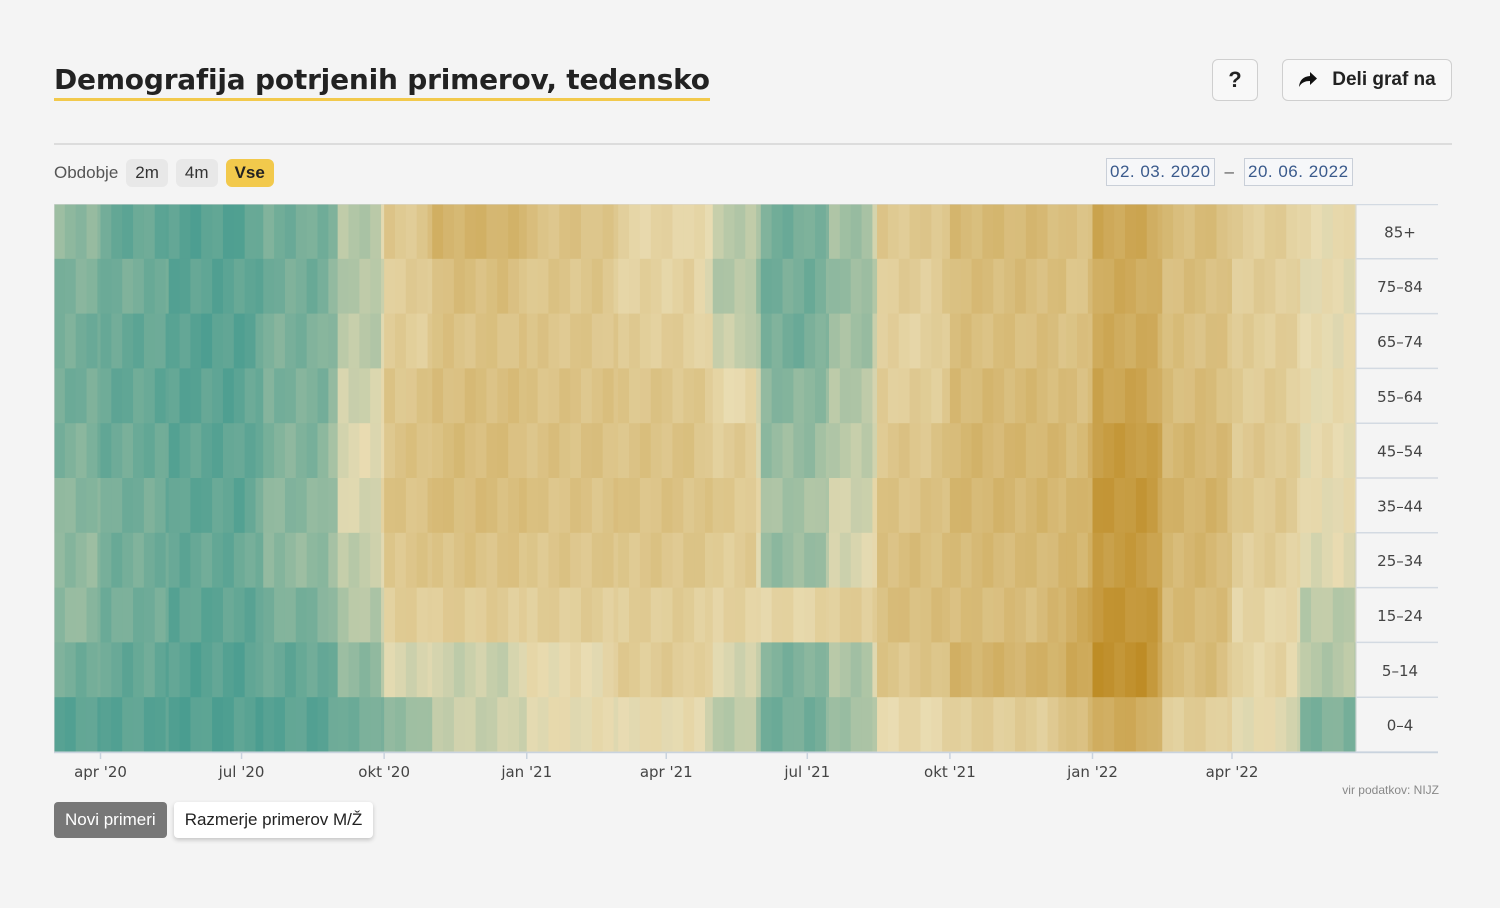  What do you see at coordinates (1400, 506) in the screenshot?
I see `age-group-label: 35–44` at bounding box center [1400, 506].